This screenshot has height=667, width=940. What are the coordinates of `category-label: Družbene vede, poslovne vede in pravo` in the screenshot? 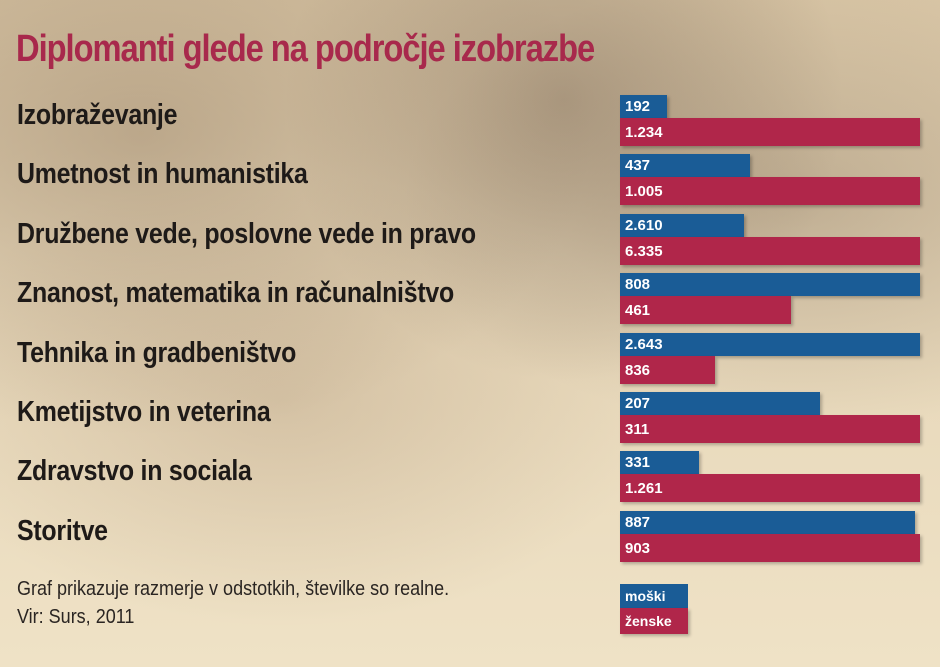 It's located at (246, 233).